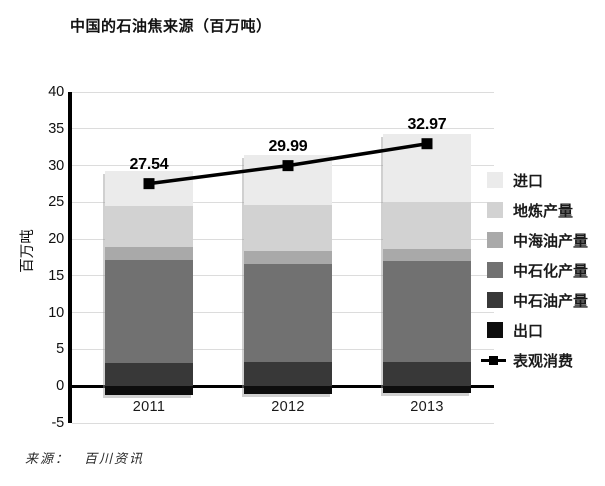 This screenshot has width=605, height=486. What do you see at coordinates (56, 275) in the screenshot?
I see `y-tick-label: 15` at bounding box center [56, 275].